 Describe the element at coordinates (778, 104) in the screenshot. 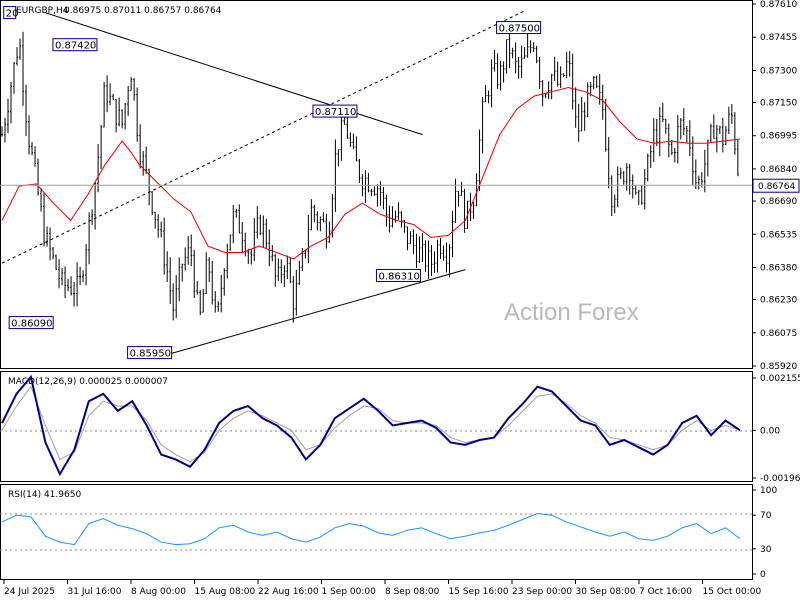

I see `price-tick-label: 0.87150` at that location.